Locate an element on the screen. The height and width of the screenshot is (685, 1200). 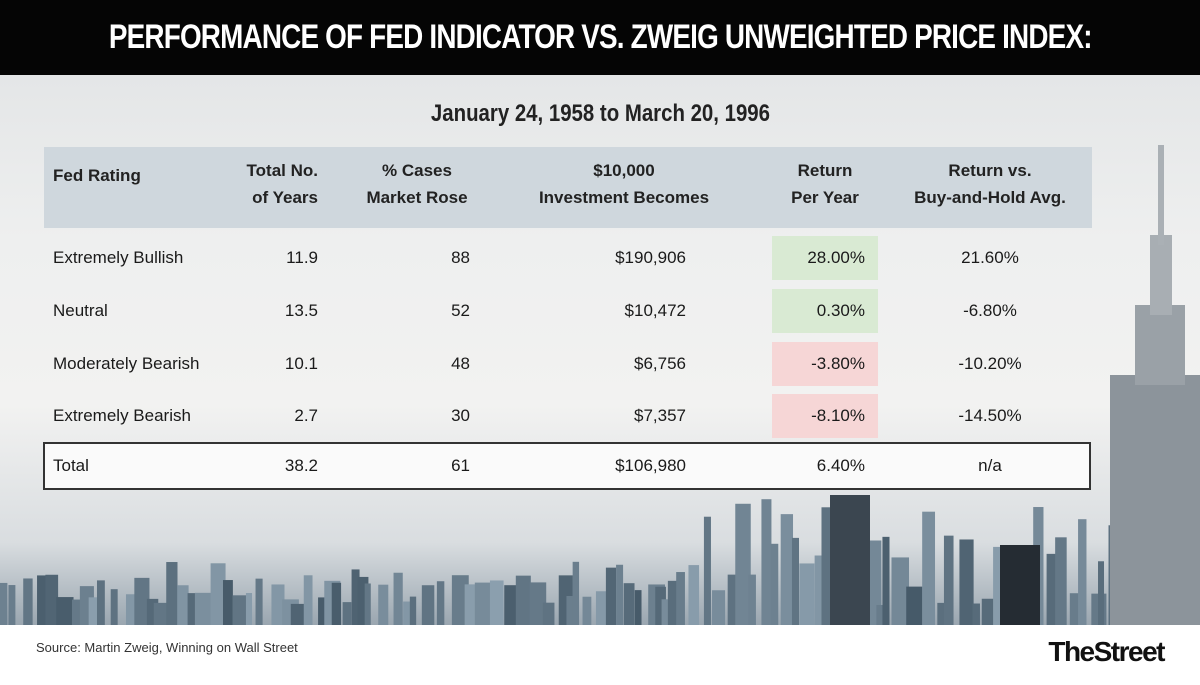
column-header: Investment Becomes is located at coordinates (624, 197).